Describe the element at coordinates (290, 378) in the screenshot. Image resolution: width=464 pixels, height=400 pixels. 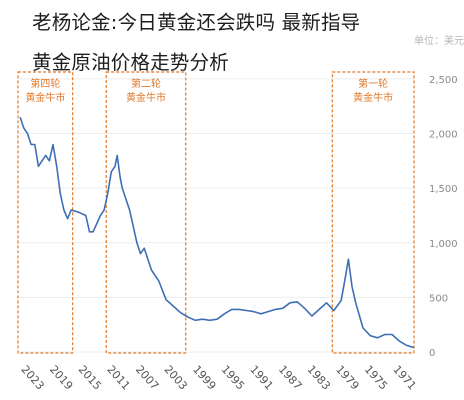
I see `x-tick-label: 1987` at that location.